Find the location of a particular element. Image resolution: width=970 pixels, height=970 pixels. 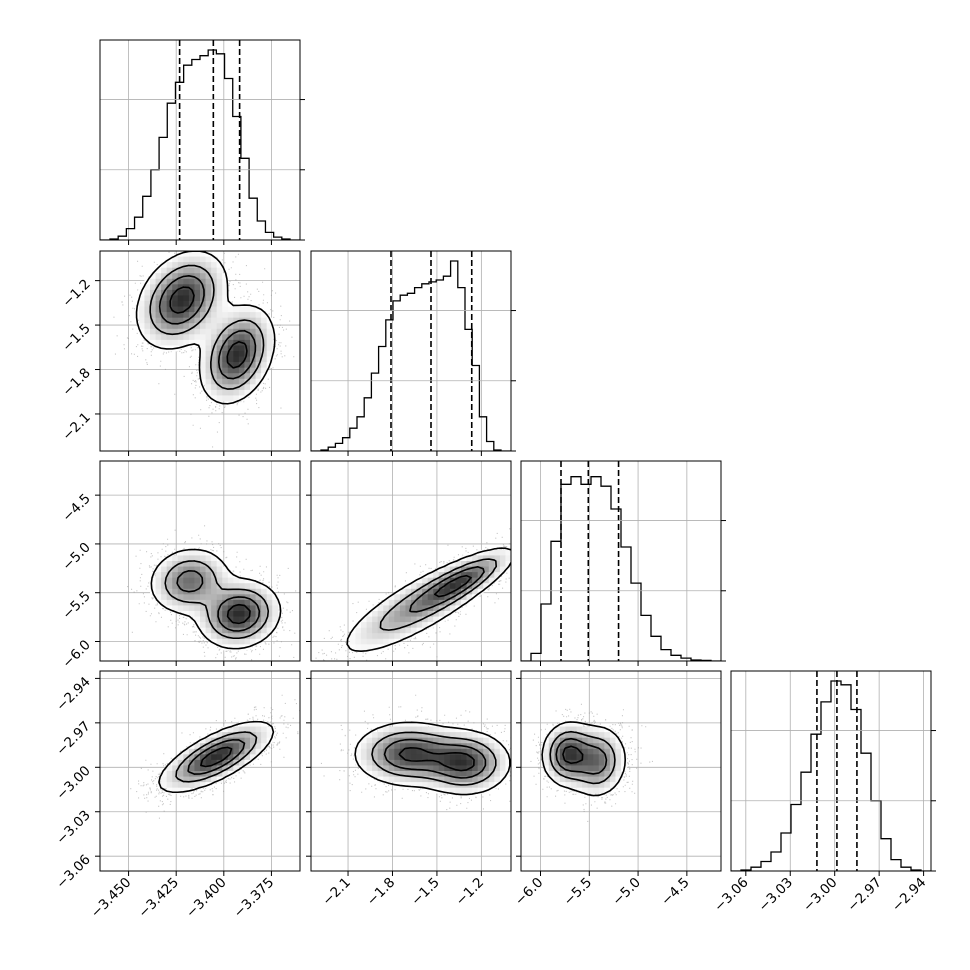

y-tick-label: −1.8 is located at coordinates (76, 382).